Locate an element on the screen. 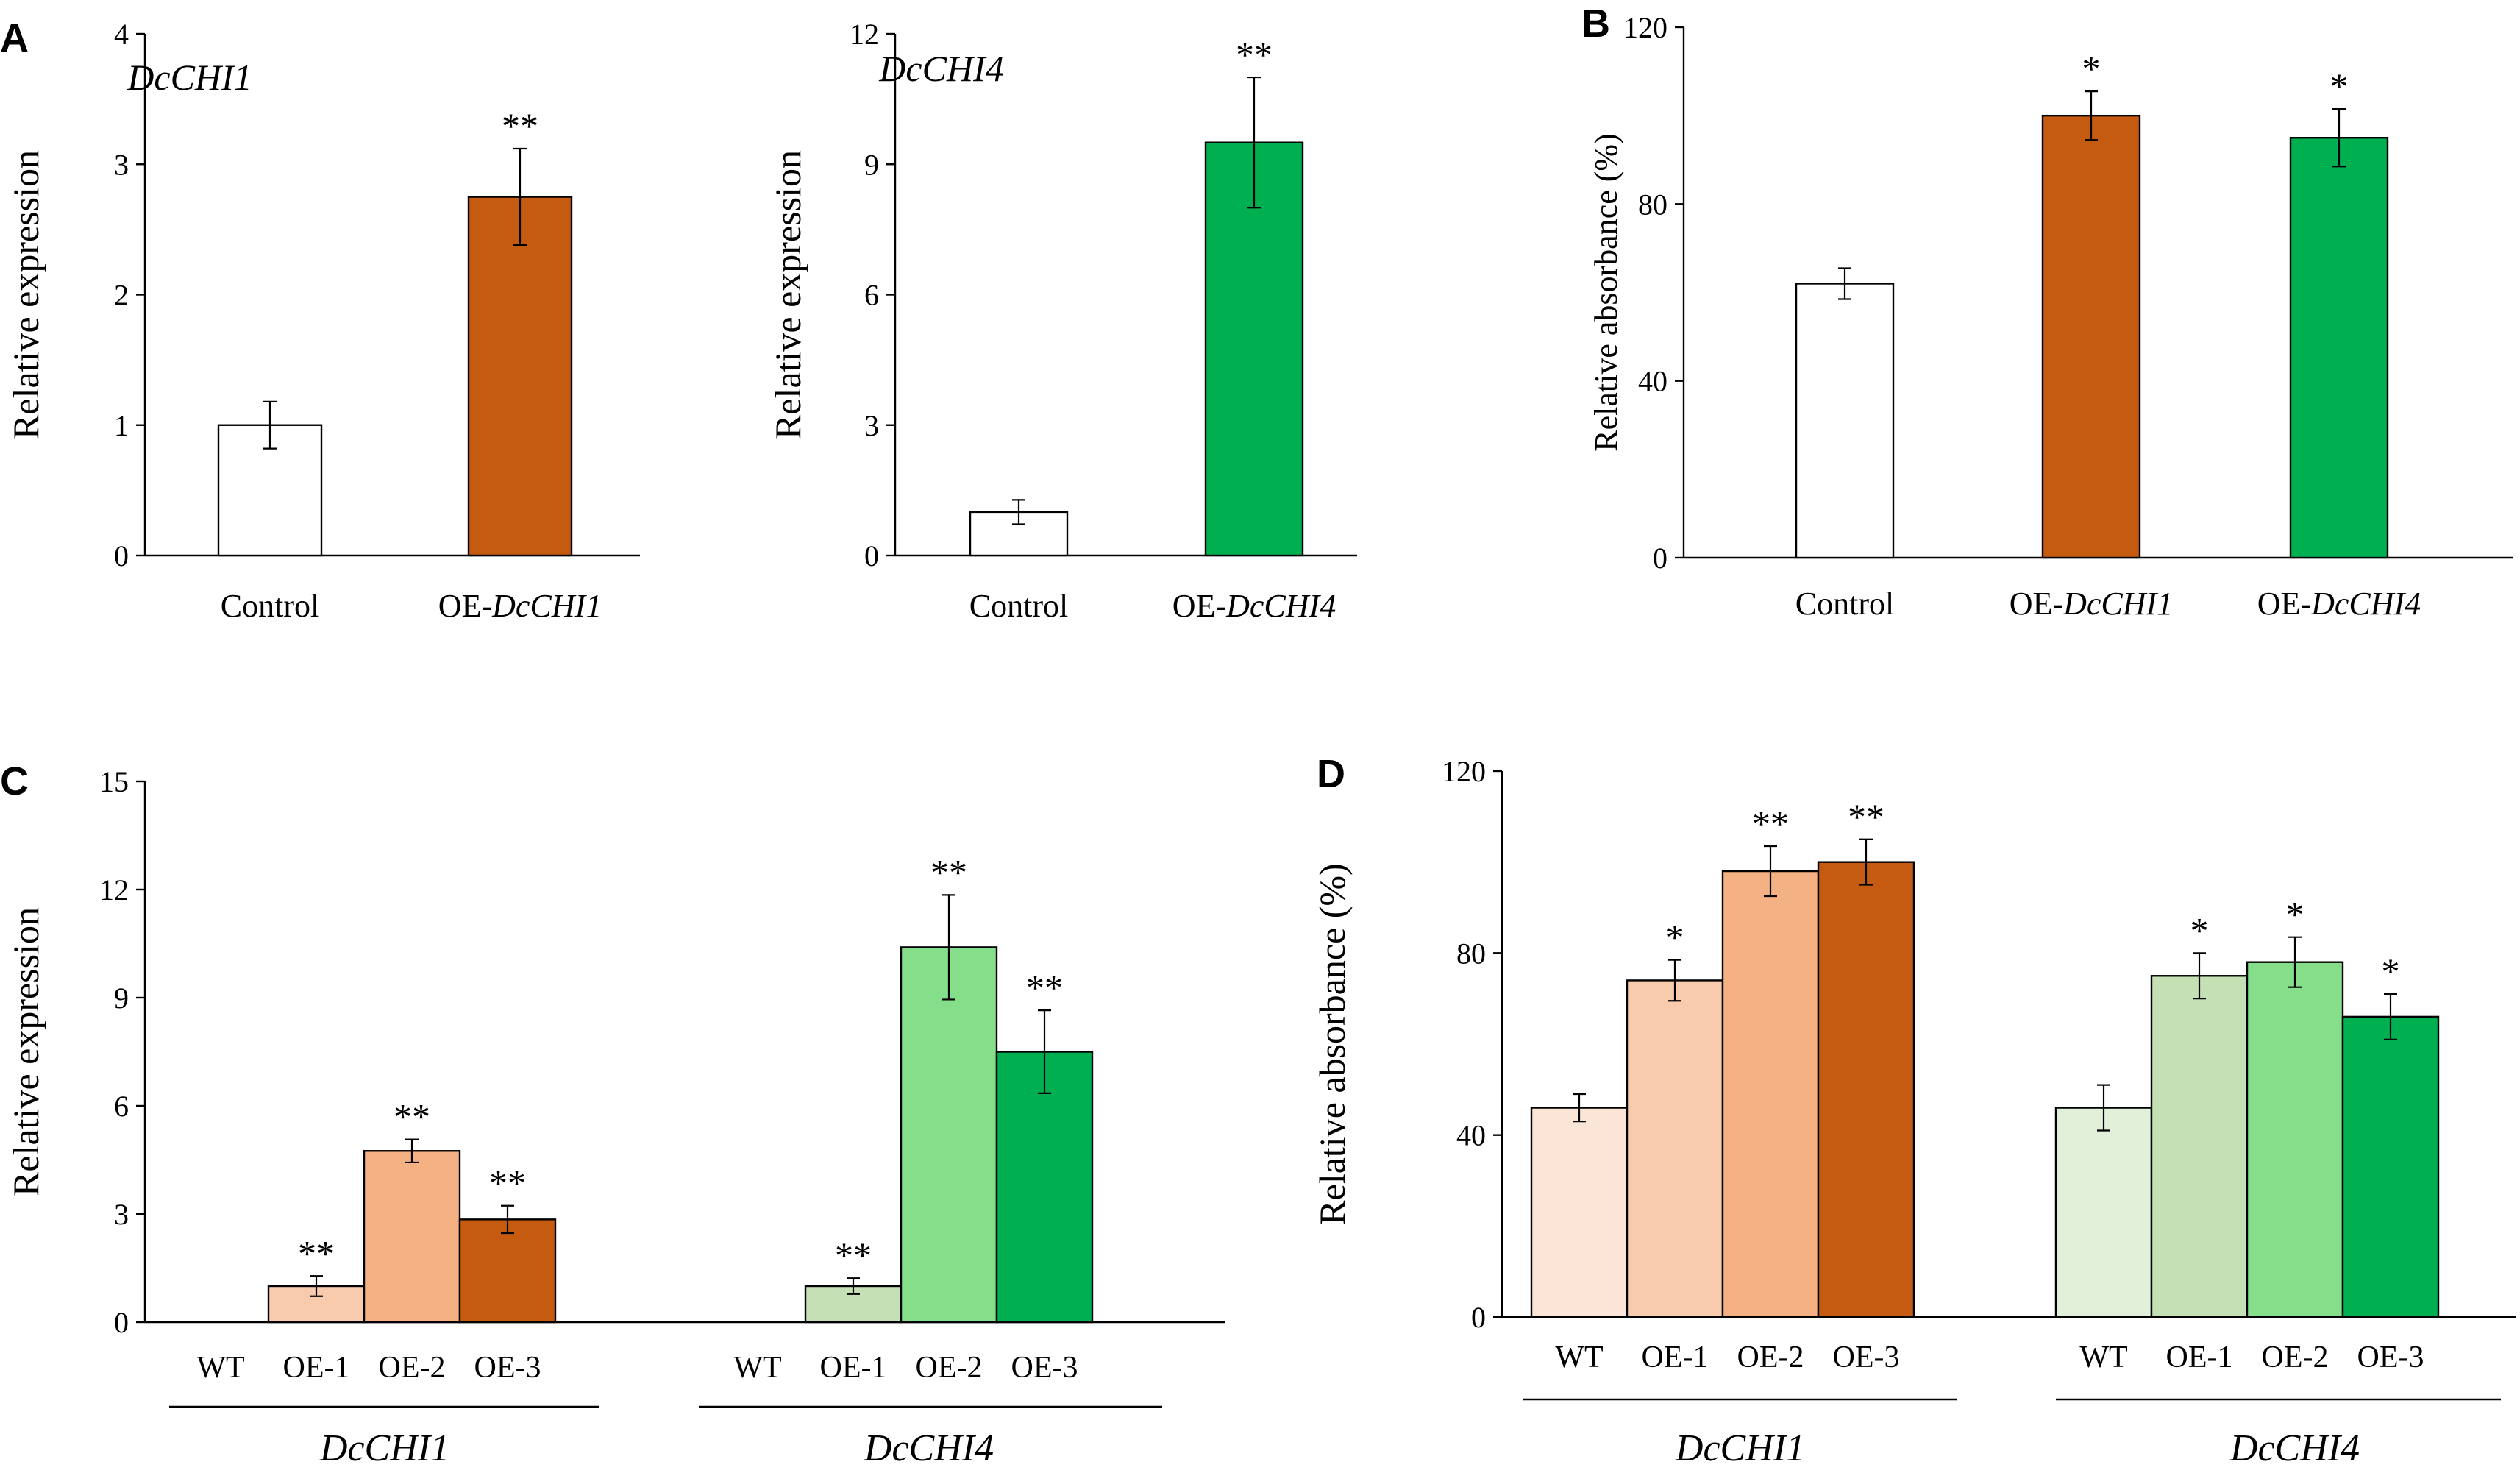 Image resolution: width=2520 pixels, height=1473 pixels. chart-c-y-tick-label: 12 is located at coordinates (114, 889).